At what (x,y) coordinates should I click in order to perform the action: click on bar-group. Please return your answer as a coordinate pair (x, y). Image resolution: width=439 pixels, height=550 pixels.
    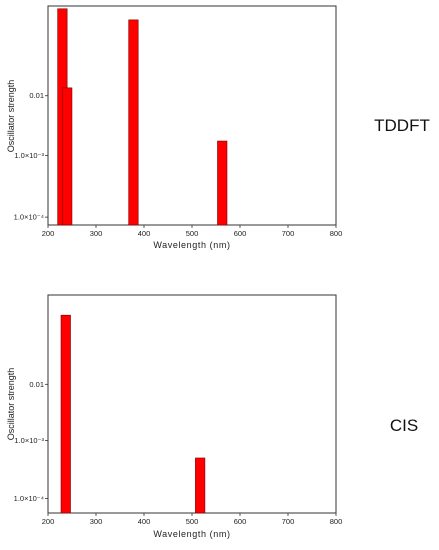
    Looking at the image, I should click on (133, 414).